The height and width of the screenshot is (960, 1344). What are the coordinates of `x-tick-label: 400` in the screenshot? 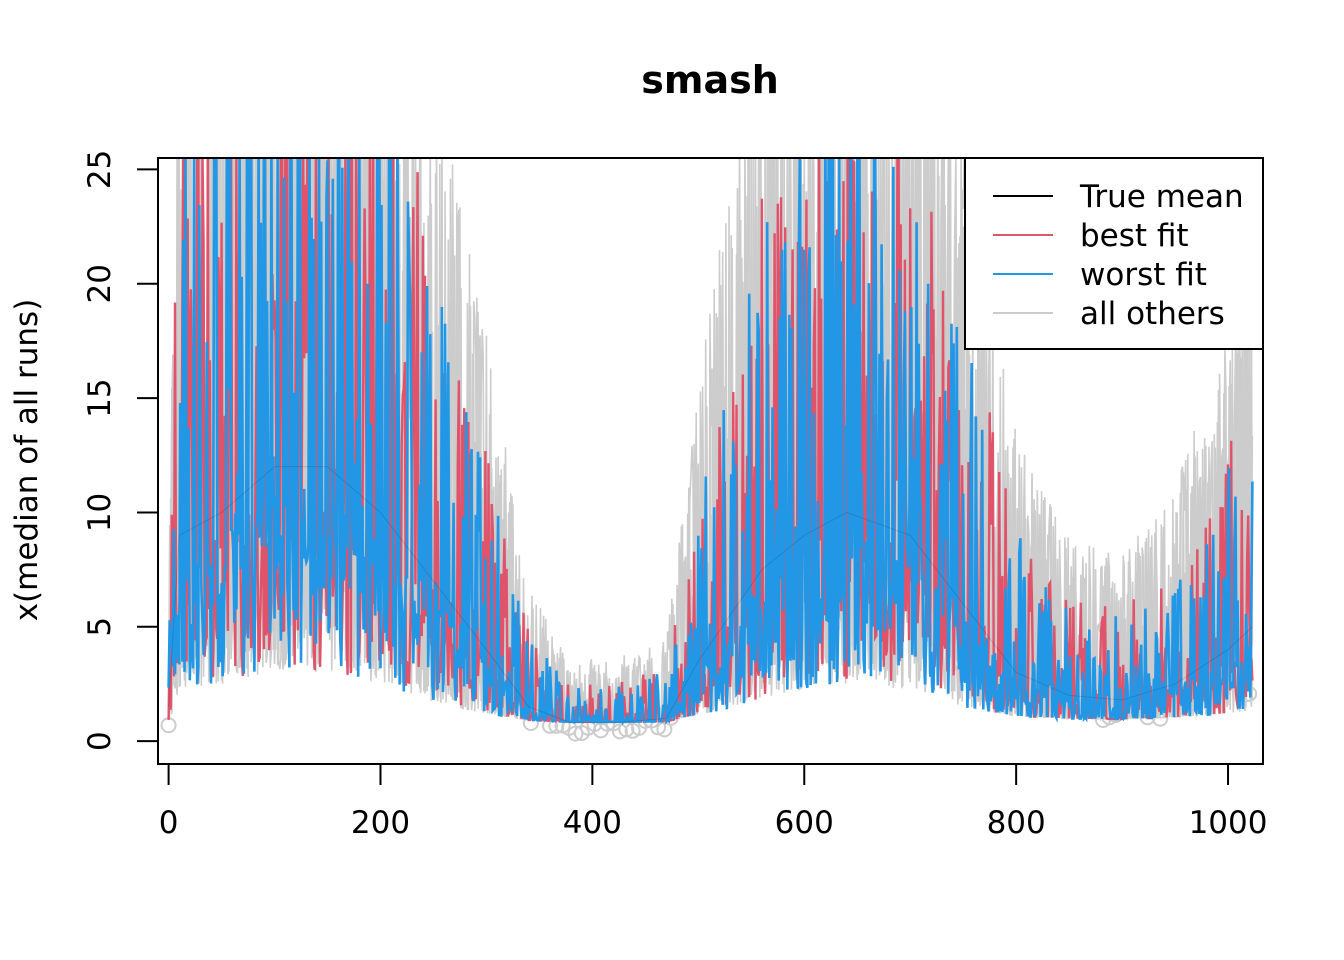 It's located at (592, 823).